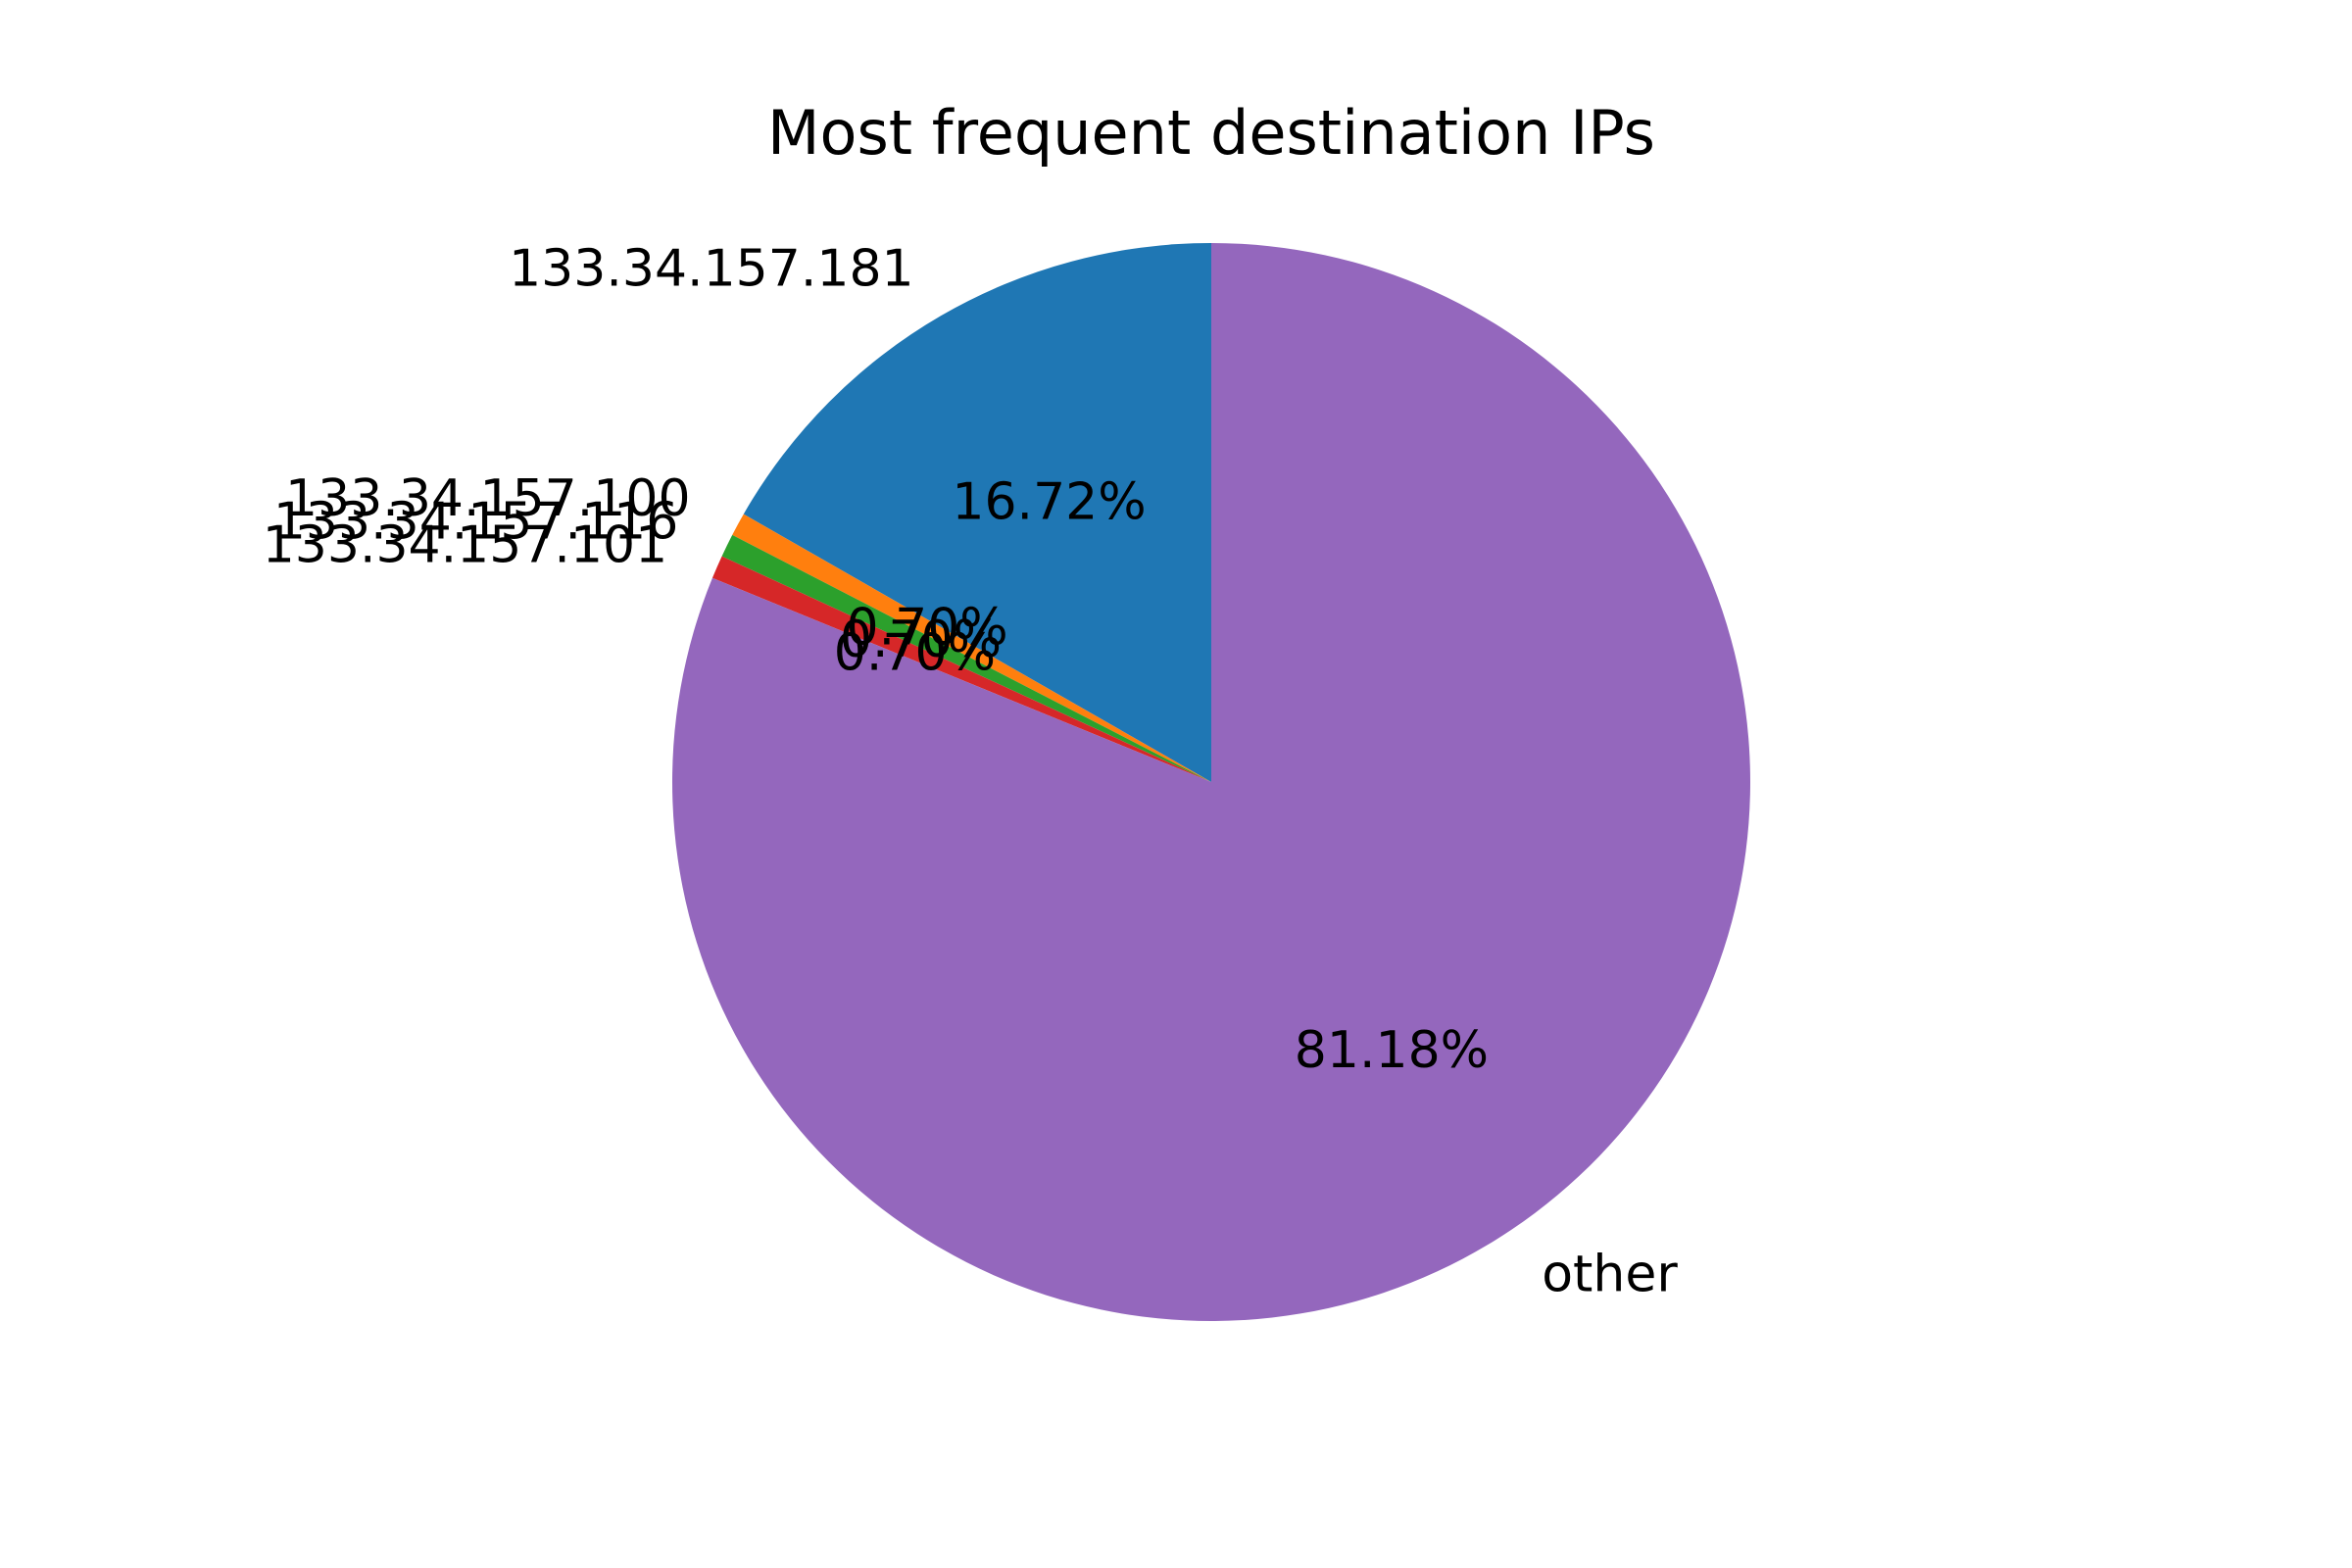 The height and width of the screenshot is (1568, 2352). I want to click on slice-label-other: other, so click(1610, 1274).